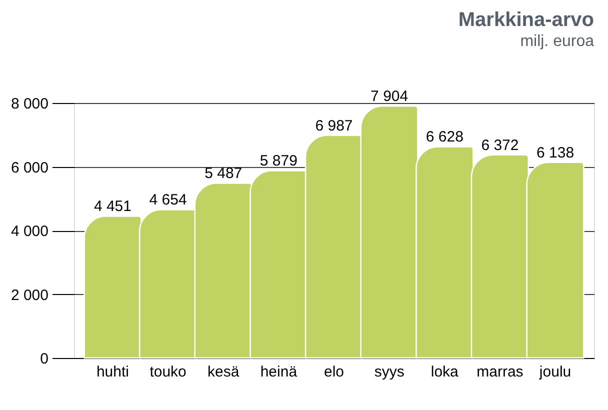 The height and width of the screenshot is (410, 608). I want to click on x-tick-label: loka, so click(445, 372).